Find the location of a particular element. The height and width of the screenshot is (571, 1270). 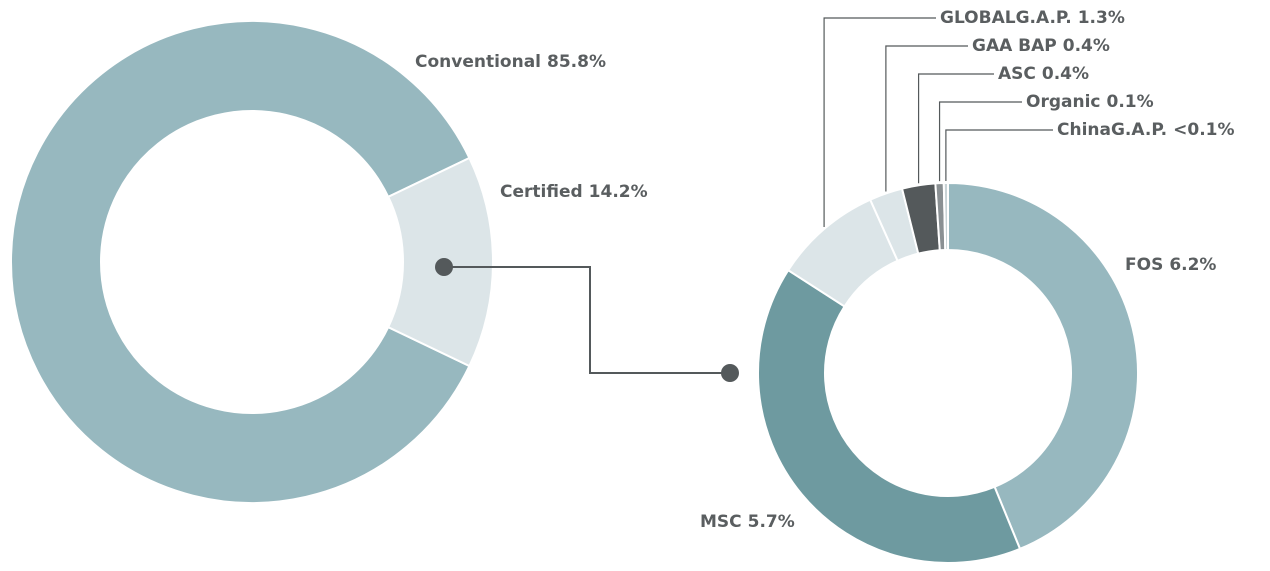

segment-label: Conventional 85.8% is located at coordinates (510, 62).